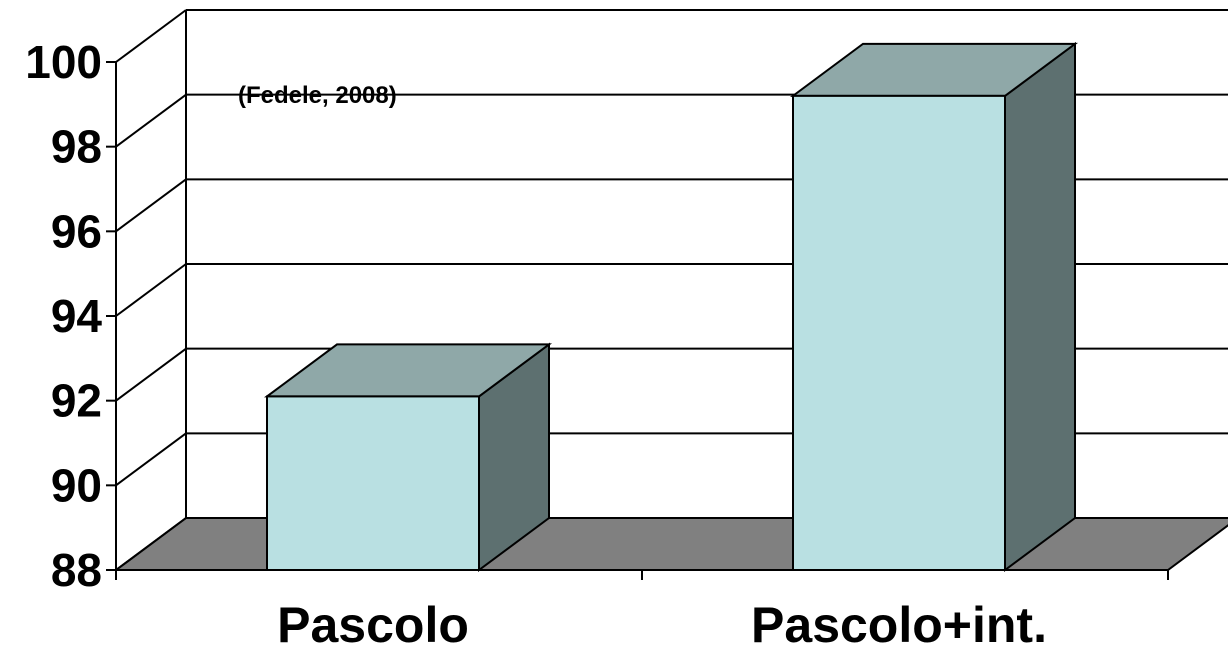 The image size is (1228, 645). I want to click on y-tick-label: 94, so click(77, 316).